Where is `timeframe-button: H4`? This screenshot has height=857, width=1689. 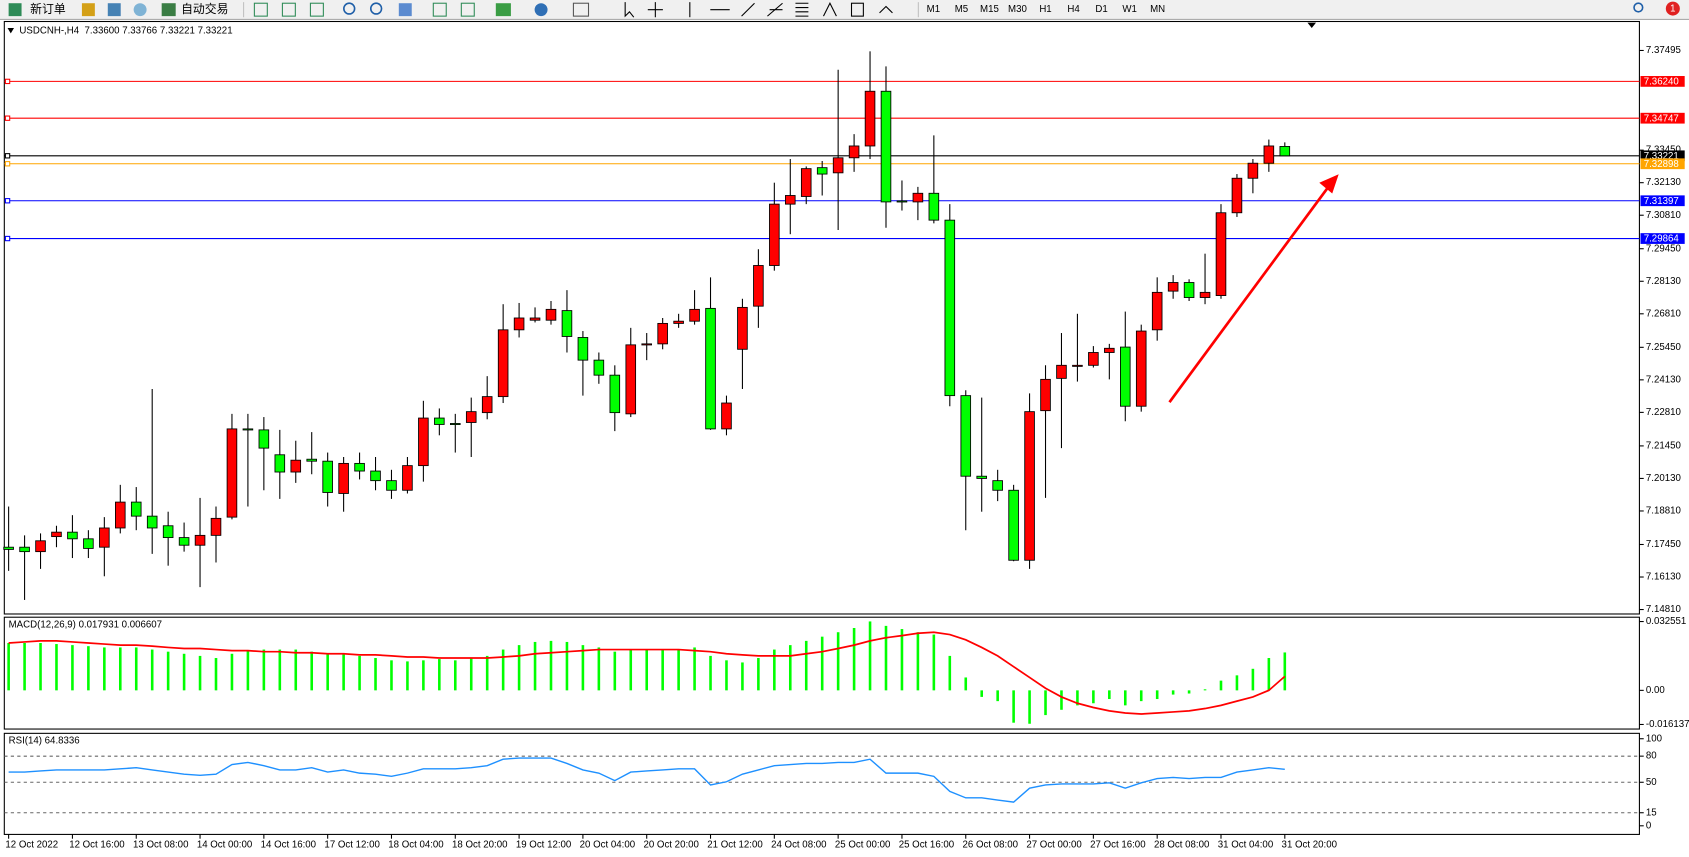 timeframe-button: H4 is located at coordinates (1073, 9).